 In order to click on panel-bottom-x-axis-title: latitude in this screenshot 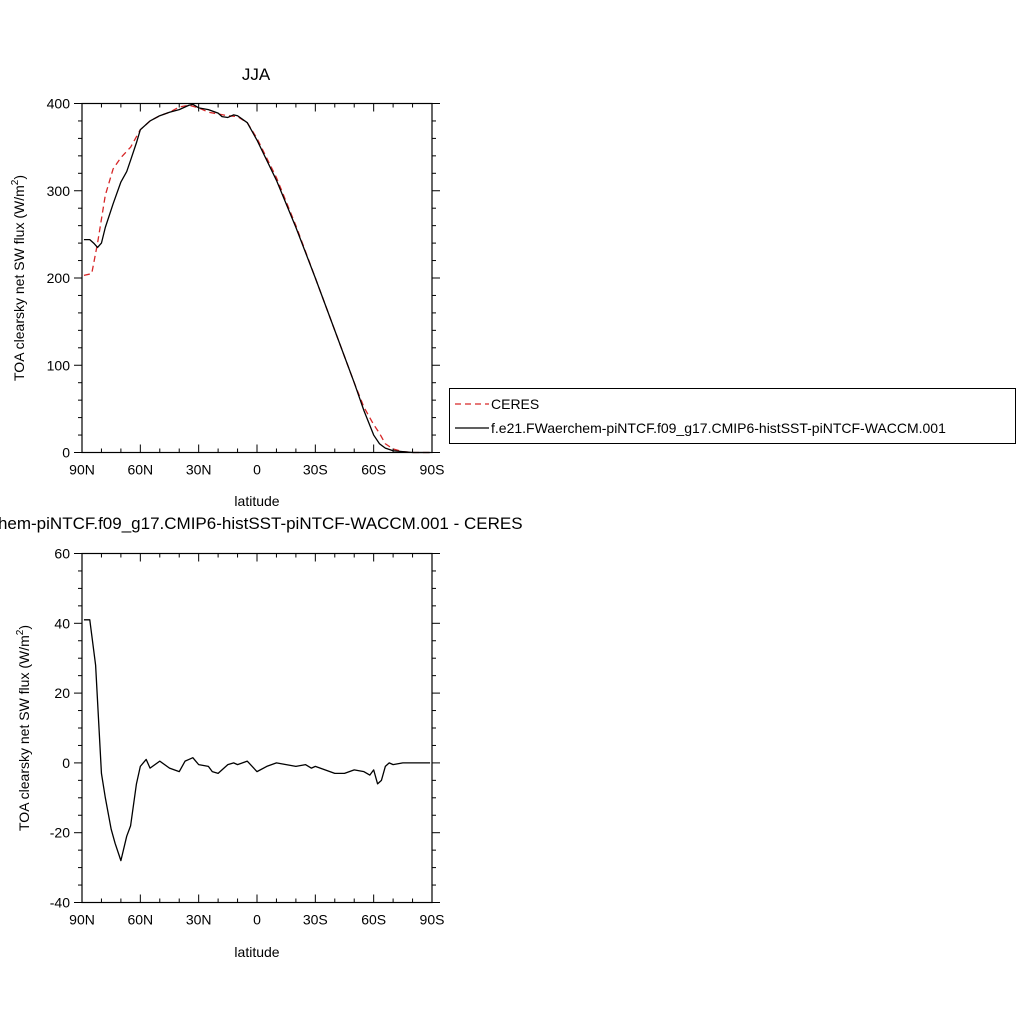, I will do `click(256, 952)`.